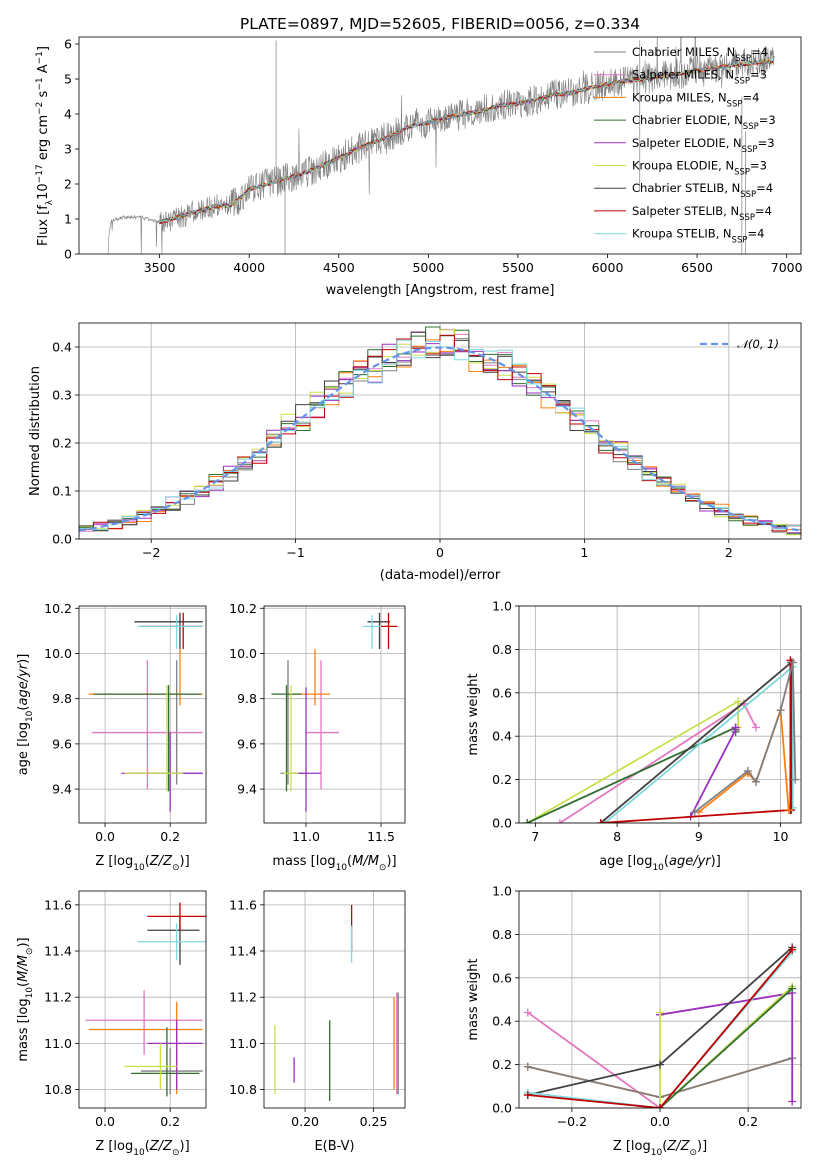 This screenshot has height=1170, width=819. What do you see at coordinates (45, 146) in the screenshot?
I see `y-axis-label: Flux [fλ10−17 erg cm−2 s−1 A−1]` at bounding box center [45, 146].